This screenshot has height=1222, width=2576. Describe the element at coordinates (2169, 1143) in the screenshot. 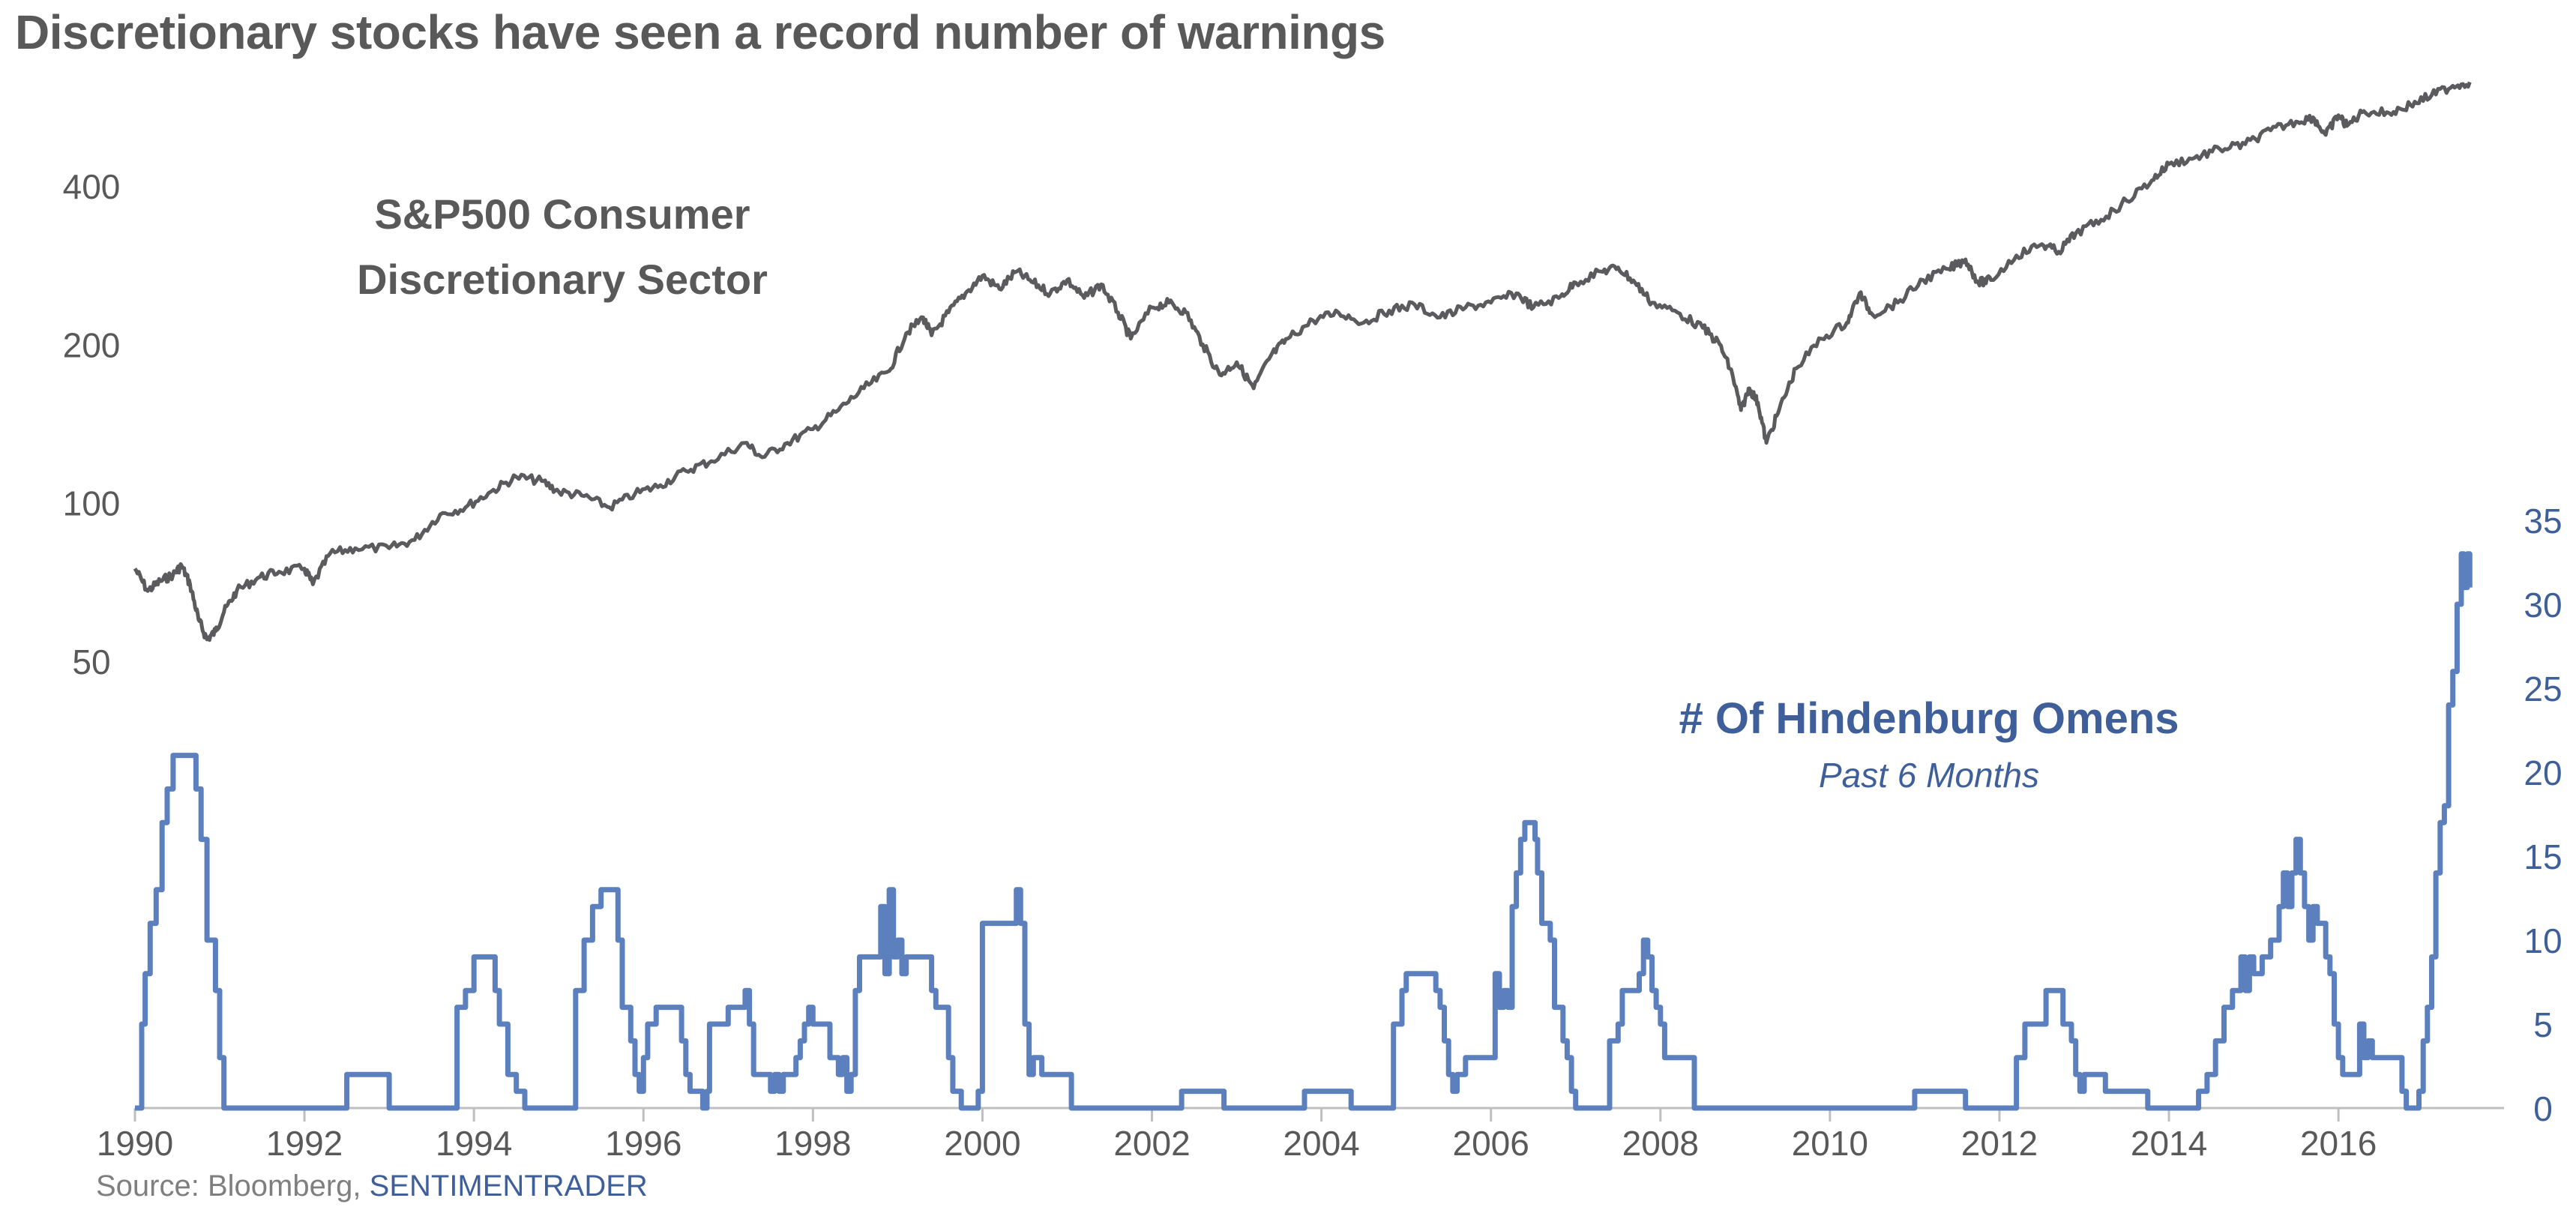

I see `x-tick-label-2014: 2014` at that location.